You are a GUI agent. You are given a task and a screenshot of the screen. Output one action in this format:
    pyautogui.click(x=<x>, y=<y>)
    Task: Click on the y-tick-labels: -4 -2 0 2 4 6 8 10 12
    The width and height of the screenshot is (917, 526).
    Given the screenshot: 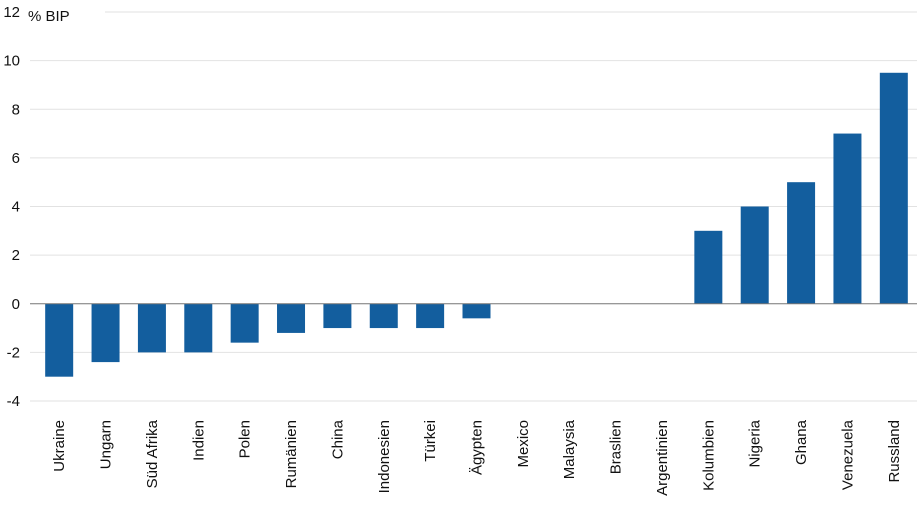 What is the action you would take?
    pyautogui.click(x=11, y=207)
    